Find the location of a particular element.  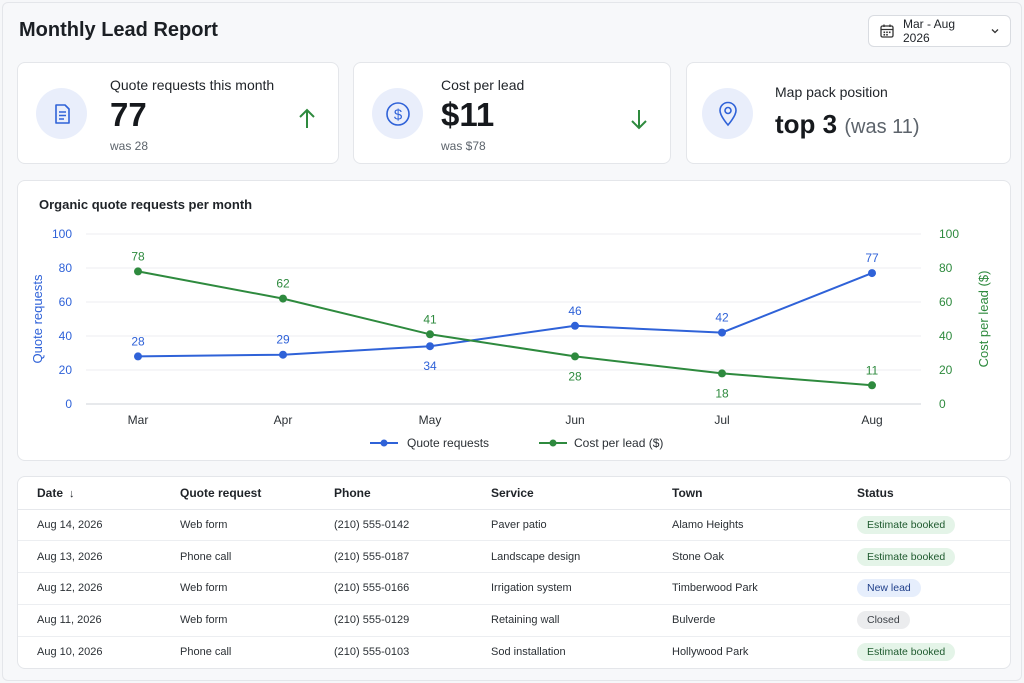

y-tick-label: 80 is located at coordinates (66, 268).